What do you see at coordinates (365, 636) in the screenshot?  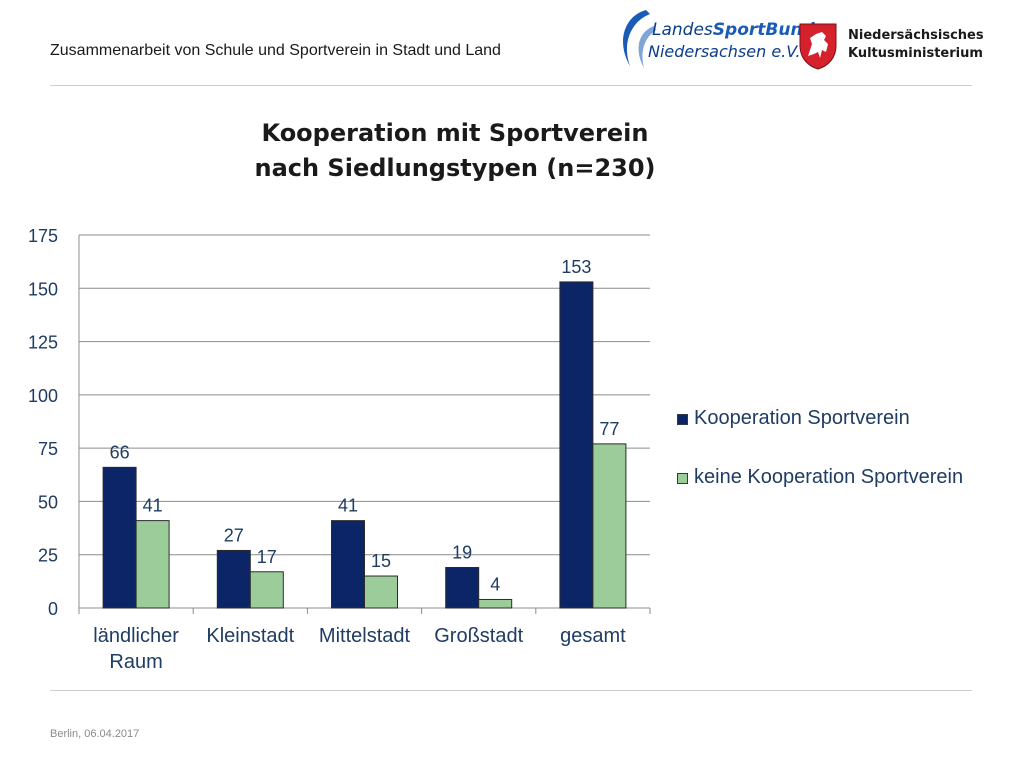 I see `x-category-label-2-0: Mittelstadt` at bounding box center [365, 636].